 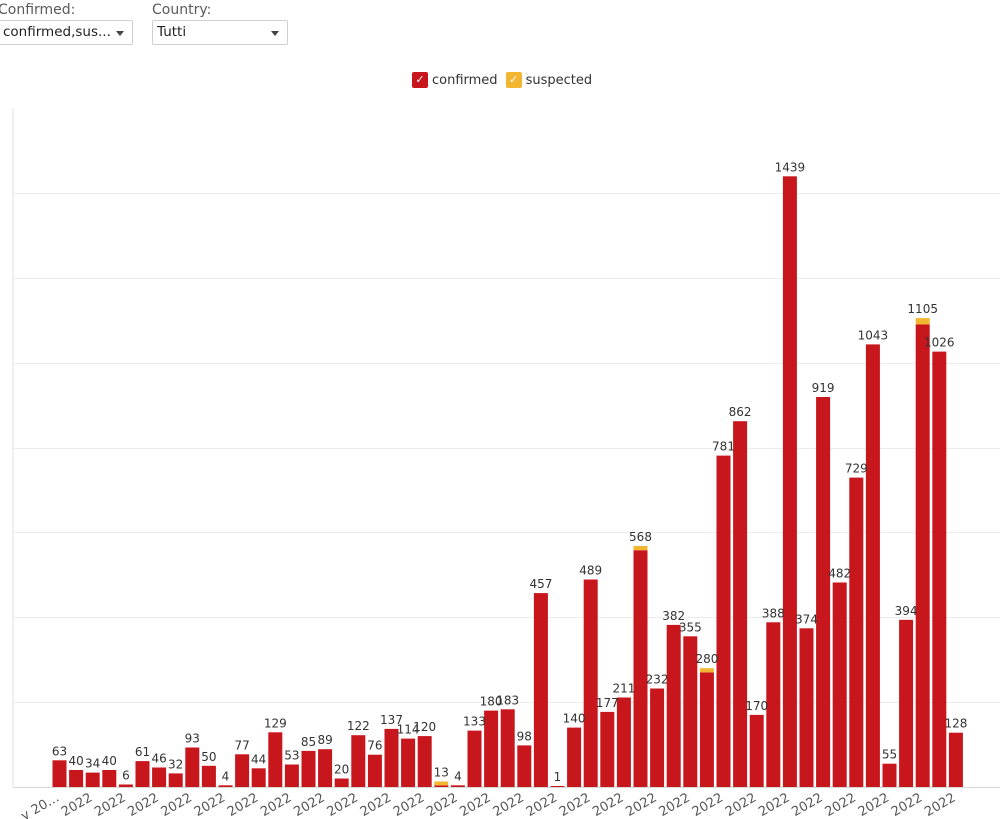 I want to click on data-label: 211, so click(x=623, y=689).